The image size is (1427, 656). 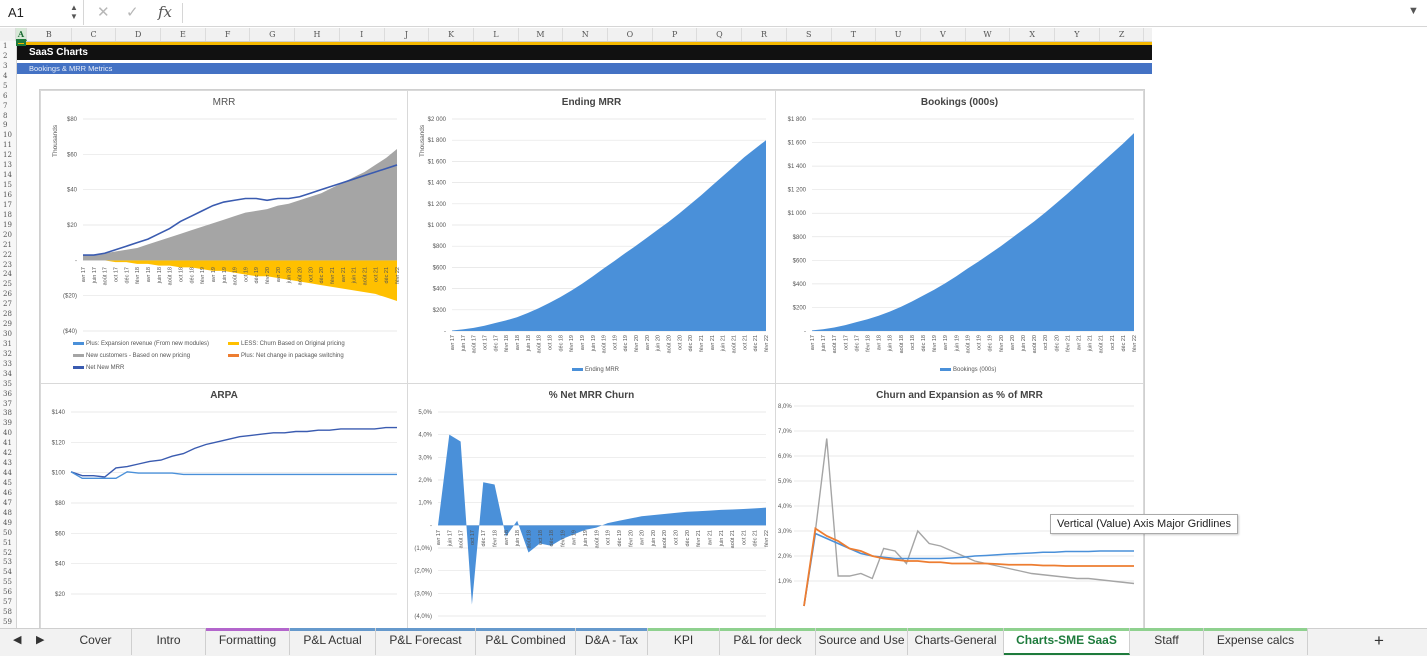 What do you see at coordinates (7, 145) in the screenshot?
I see `row-header-11: 11` at bounding box center [7, 145].